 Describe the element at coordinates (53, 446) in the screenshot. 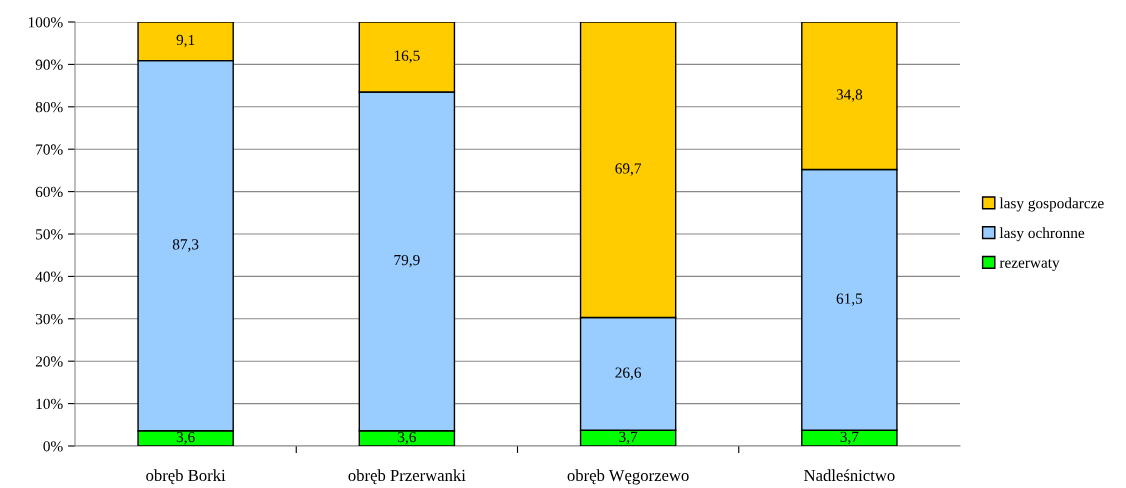

I see `y-tick-label: 0%` at that location.